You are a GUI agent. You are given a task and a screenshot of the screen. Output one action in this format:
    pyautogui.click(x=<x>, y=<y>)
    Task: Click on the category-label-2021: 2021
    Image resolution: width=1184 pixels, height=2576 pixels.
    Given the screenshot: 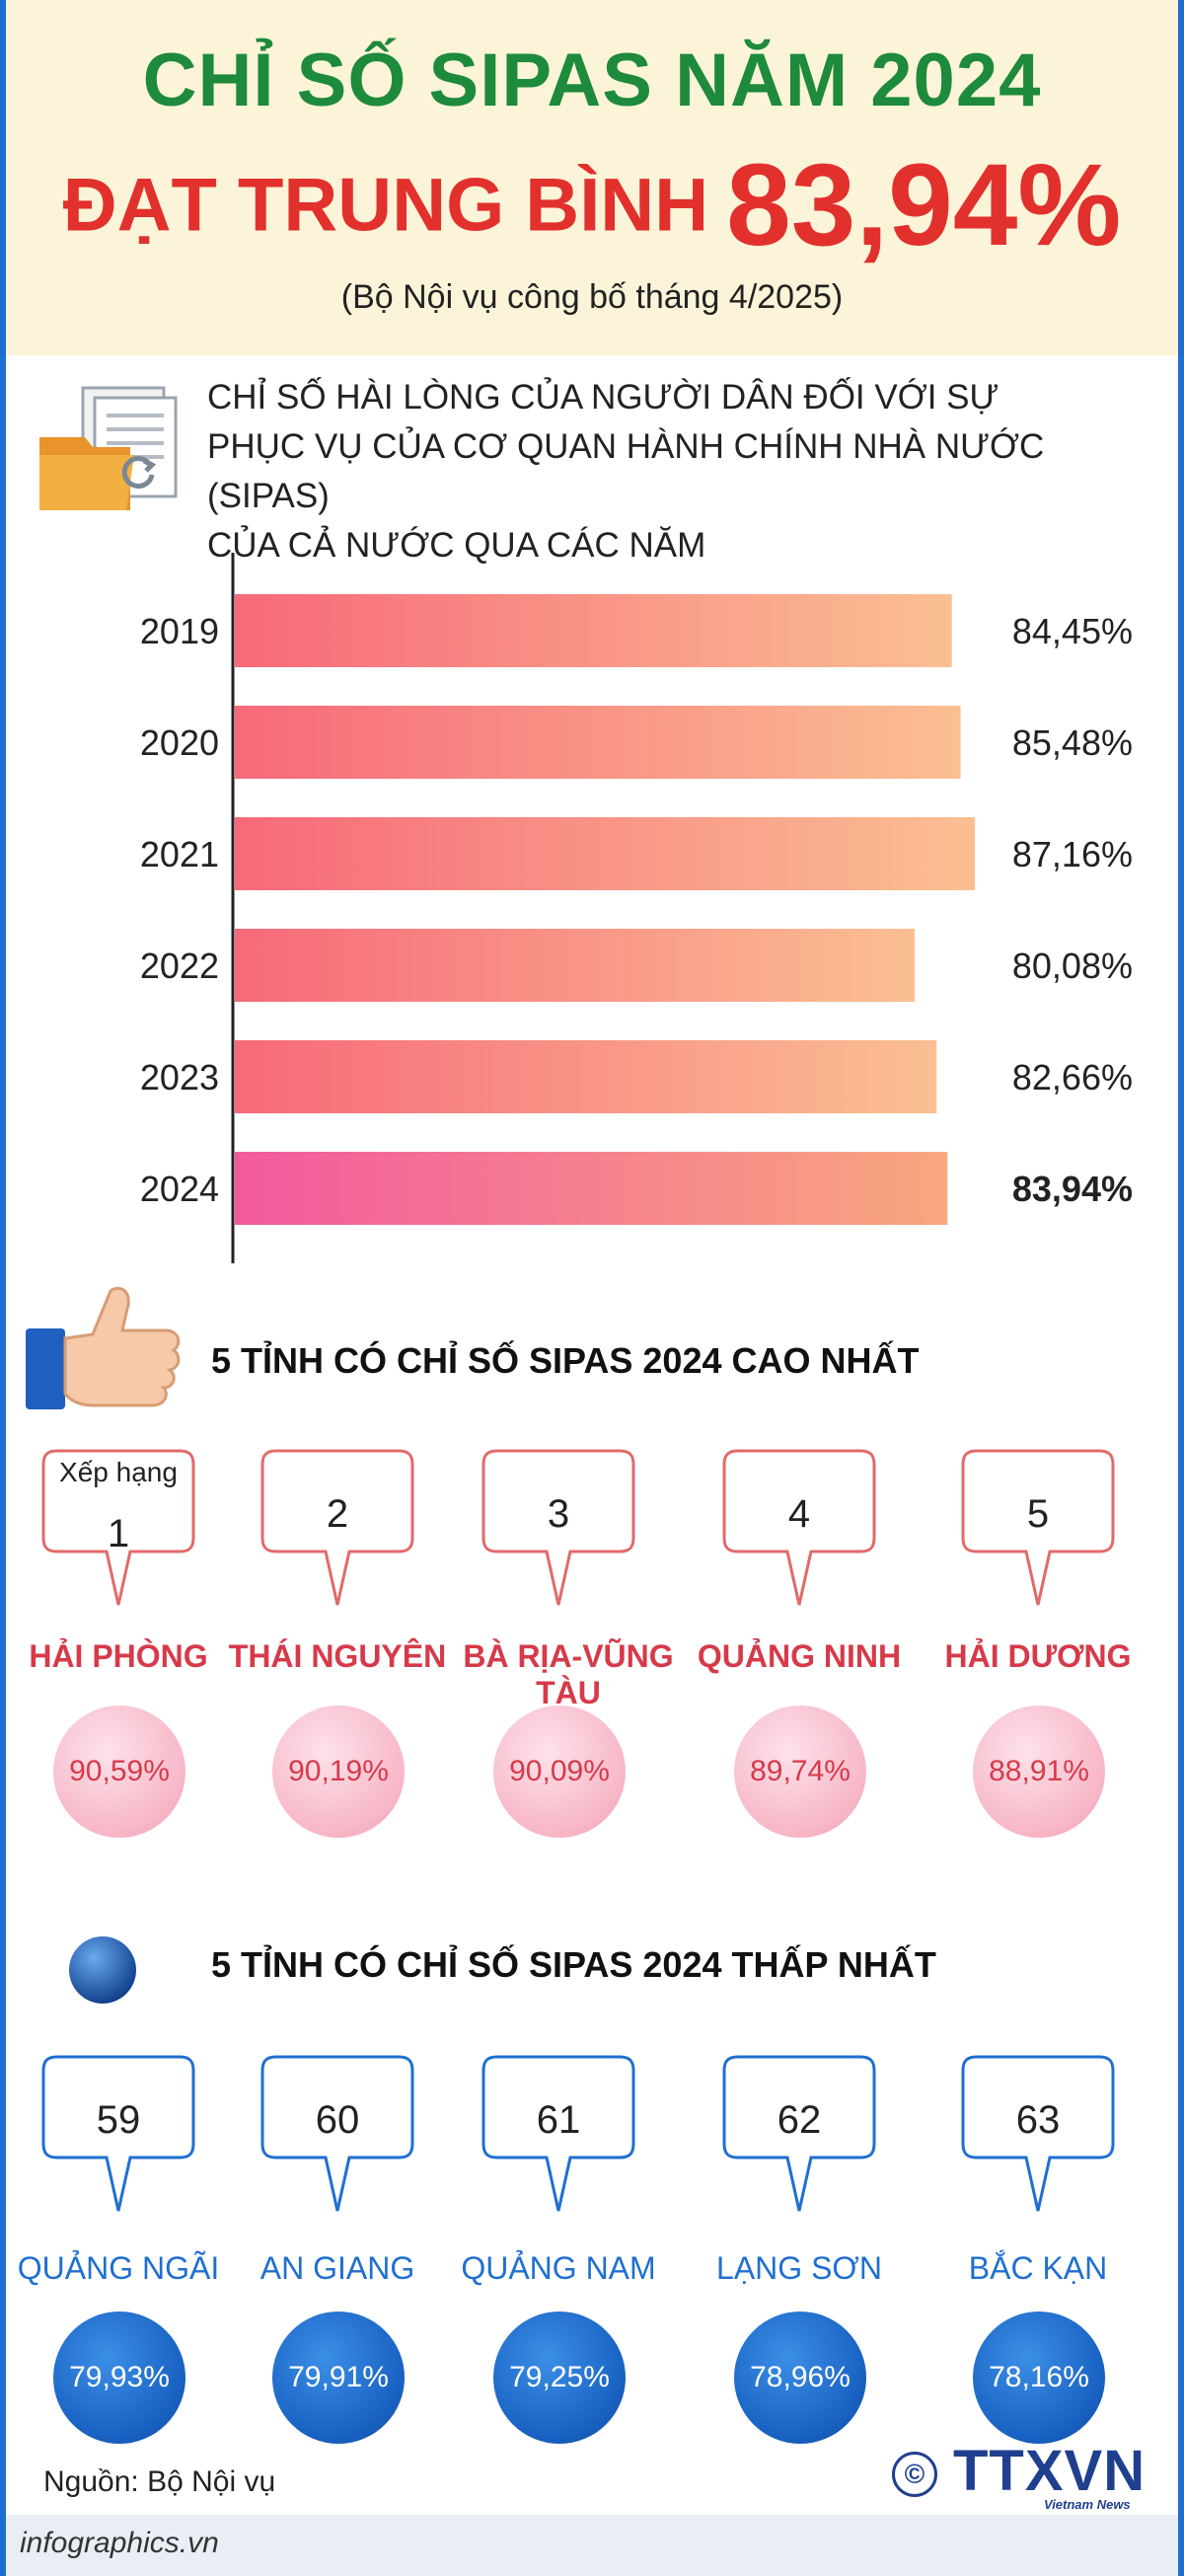 What is the action you would take?
    pyautogui.click(x=179, y=854)
    